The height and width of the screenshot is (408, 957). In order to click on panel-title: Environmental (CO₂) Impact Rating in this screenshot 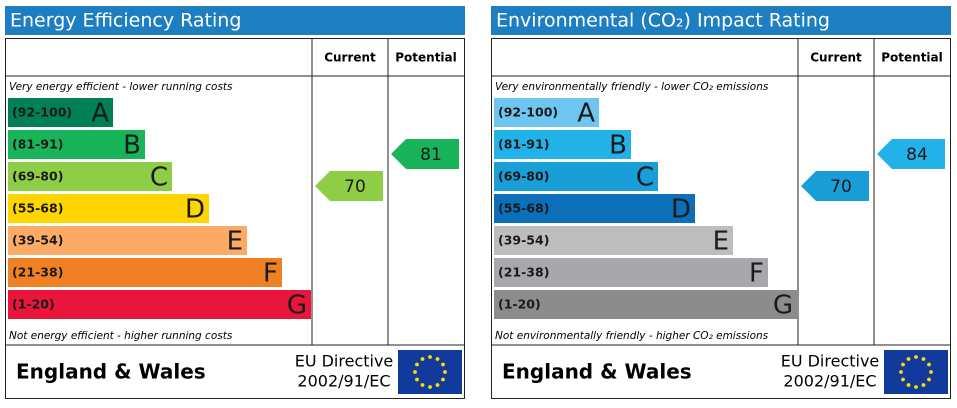, I will do `click(663, 21)`.